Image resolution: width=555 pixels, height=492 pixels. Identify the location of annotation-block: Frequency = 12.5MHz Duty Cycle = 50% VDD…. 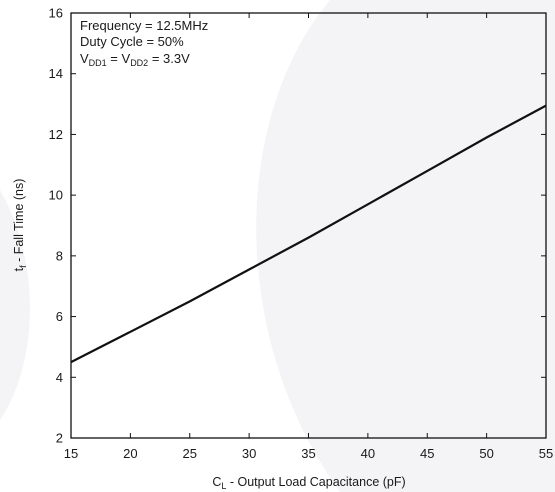
(144, 43).